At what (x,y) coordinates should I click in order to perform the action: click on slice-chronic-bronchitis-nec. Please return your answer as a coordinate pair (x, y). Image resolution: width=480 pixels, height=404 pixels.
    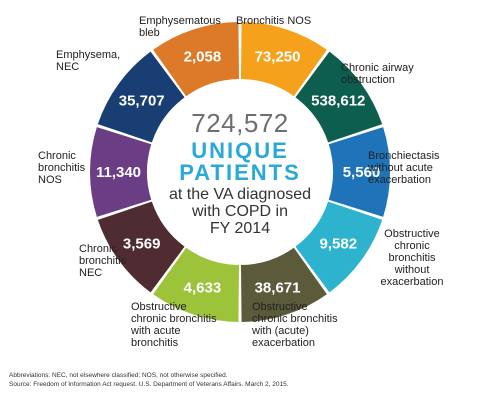
    Looking at the image, I should click on (141, 247).